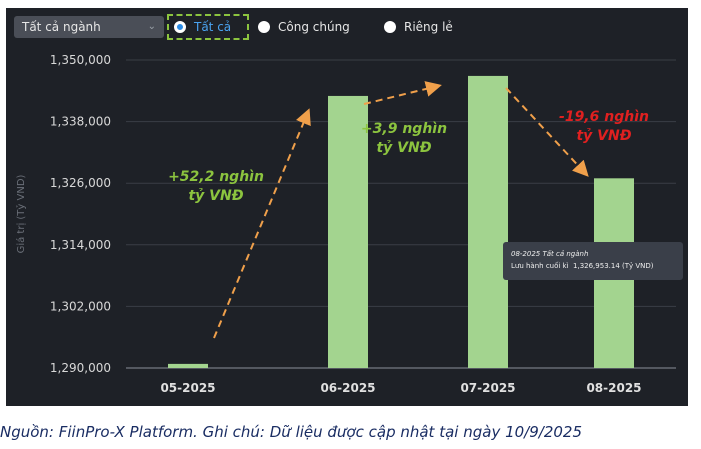 The height and width of the screenshot is (449, 701). I want to click on radio-private: Riêng lẻ, so click(418, 27).